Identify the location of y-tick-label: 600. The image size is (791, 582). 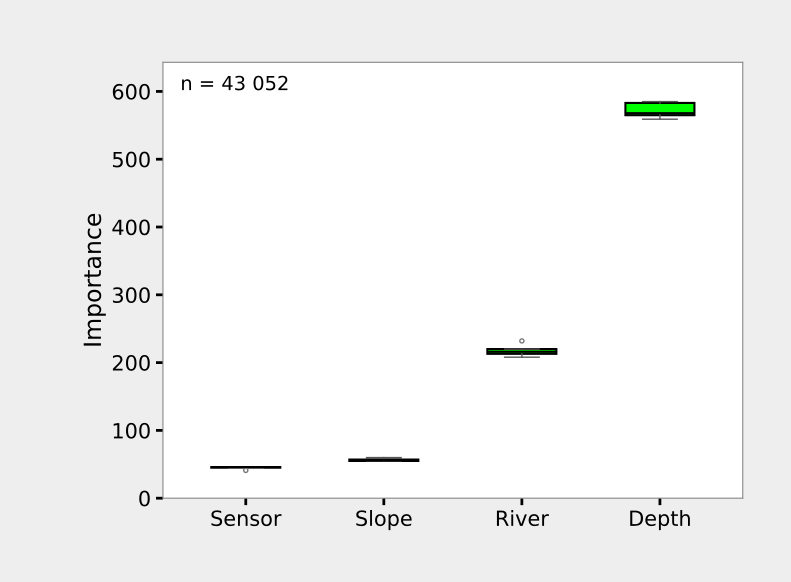
(131, 92).